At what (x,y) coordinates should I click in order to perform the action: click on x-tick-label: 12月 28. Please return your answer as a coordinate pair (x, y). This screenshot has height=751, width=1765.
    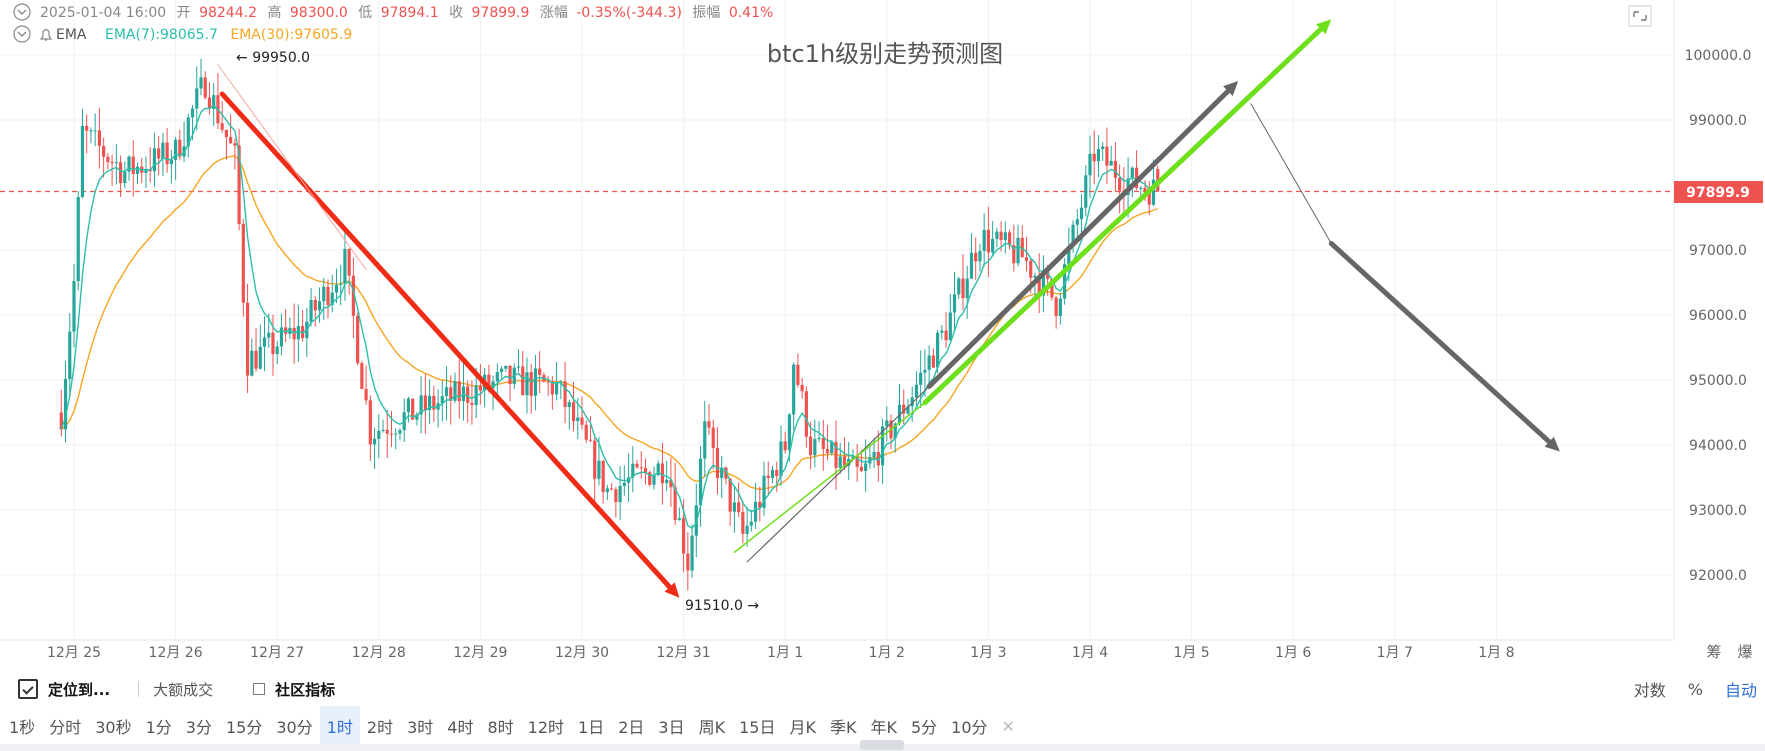
    Looking at the image, I should click on (379, 653).